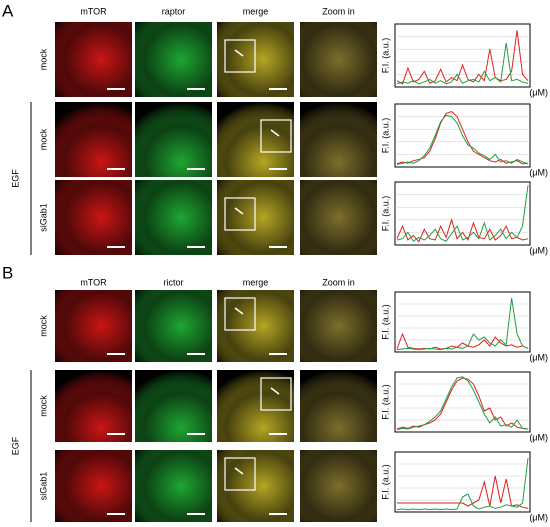 The width and height of the screenshot is (550, 527). I want to click on column-header: raptor, so click(174, 11).